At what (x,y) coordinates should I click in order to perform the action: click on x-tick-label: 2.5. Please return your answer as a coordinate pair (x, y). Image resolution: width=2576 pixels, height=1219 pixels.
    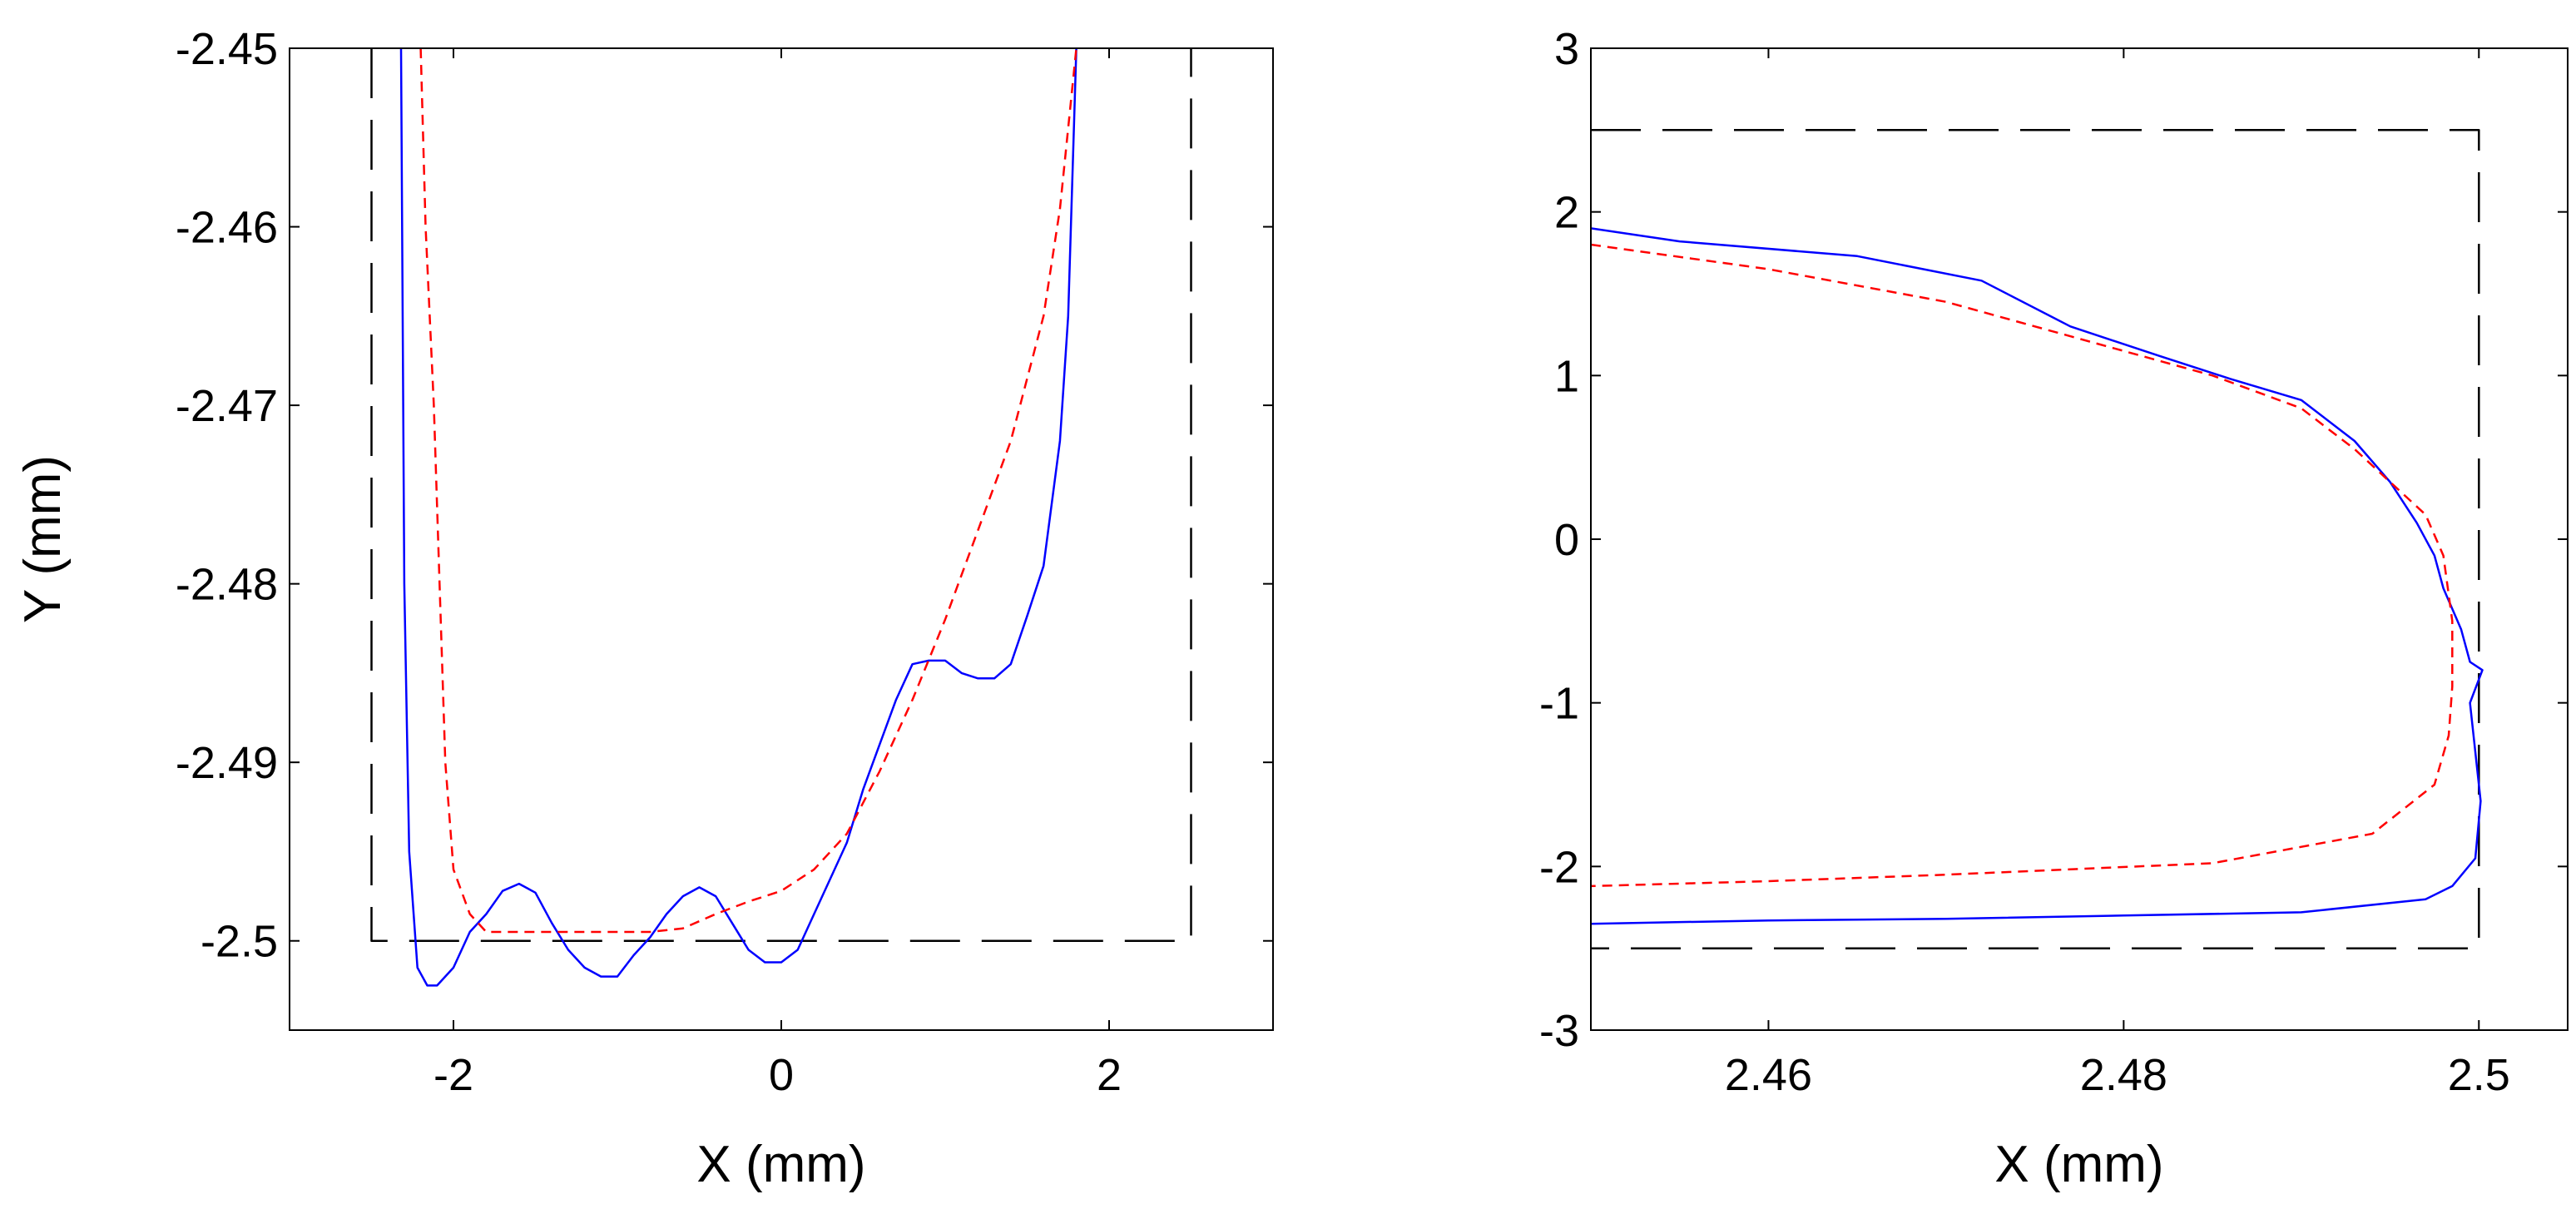
    Looking at the image, I should click on (2479, 1075).